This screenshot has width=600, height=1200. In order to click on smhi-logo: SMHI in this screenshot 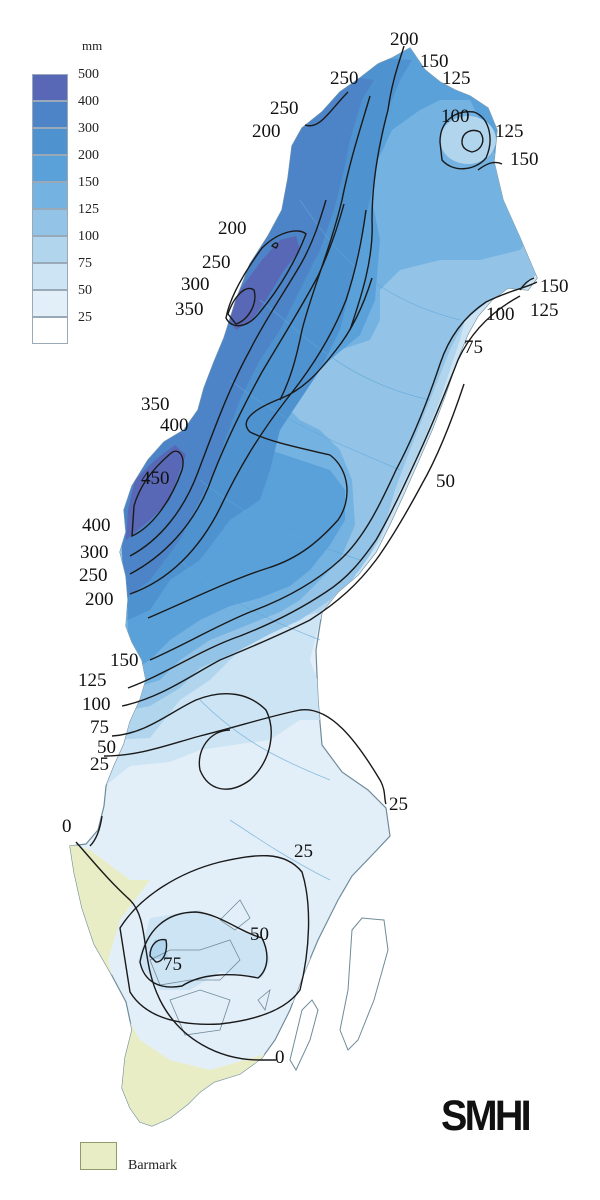, I will do `click(486, 1116)`.